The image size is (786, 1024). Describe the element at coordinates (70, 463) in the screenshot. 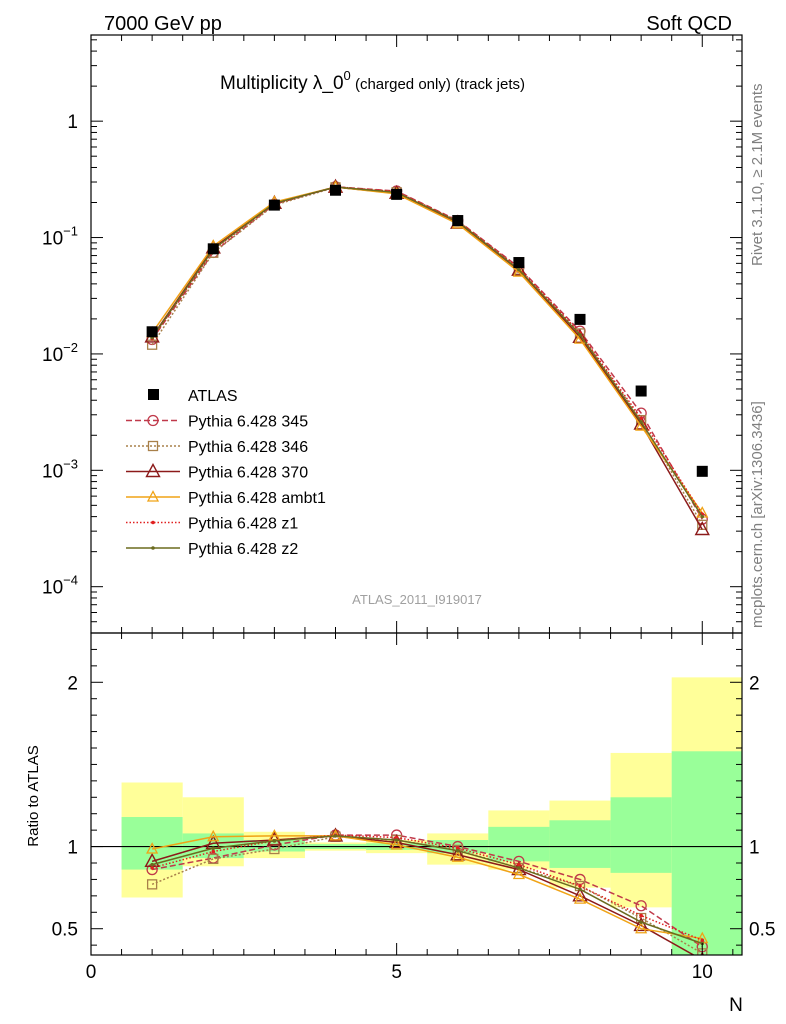

I see `y-tick-exponent: −3` at that location.